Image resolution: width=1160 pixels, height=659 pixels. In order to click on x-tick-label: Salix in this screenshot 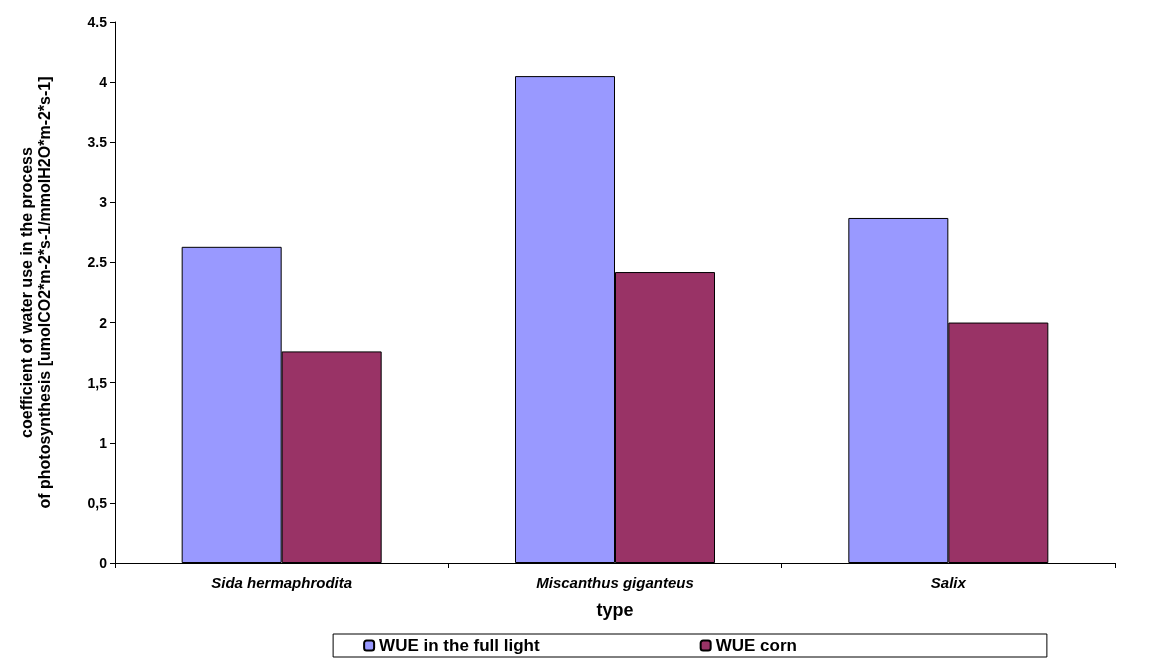, I will do `click(948, 582)`.